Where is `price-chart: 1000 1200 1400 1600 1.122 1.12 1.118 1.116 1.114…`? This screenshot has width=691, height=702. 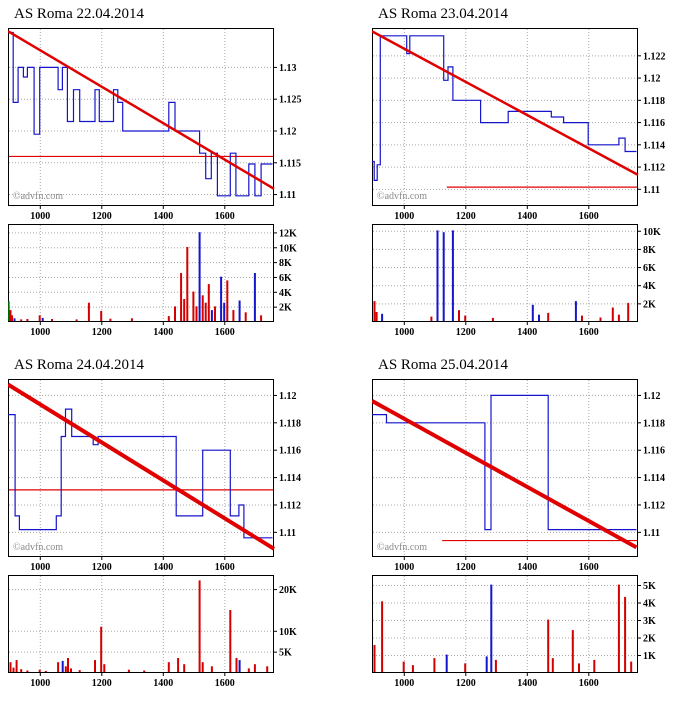 price-chart: 1000 1200 1400 1600 1.122 1.12 1.118 1.116 1.114… is located at coordinates (531, 125).